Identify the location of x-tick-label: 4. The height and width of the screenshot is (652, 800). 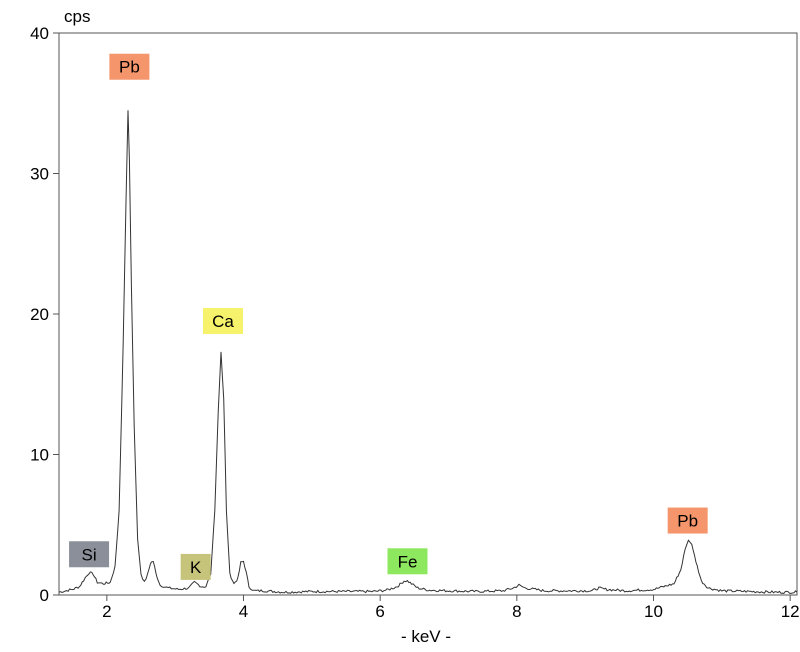
(243, 611).